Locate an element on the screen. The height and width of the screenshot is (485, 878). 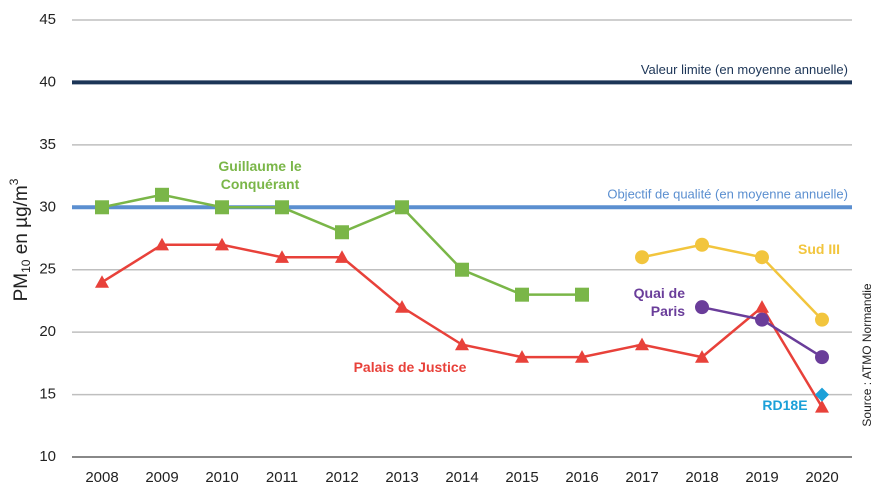
y-axis-title: PM10 en µg/m3 is located at coordinates (20, 239).